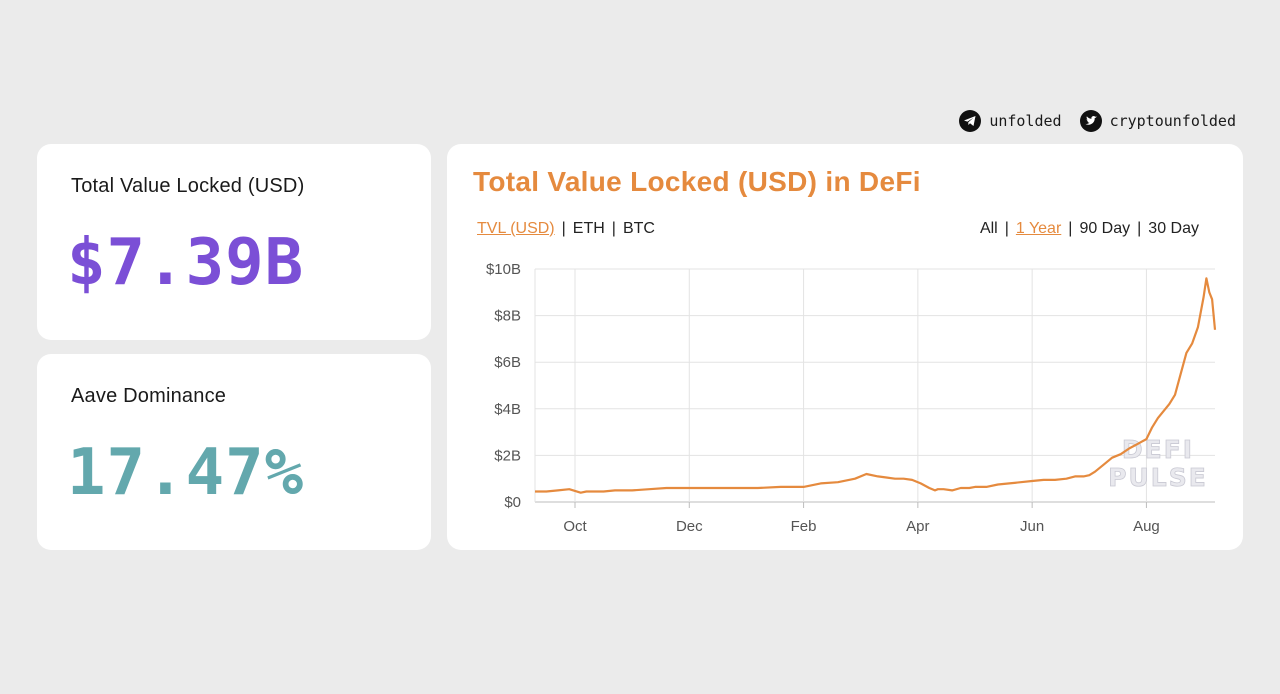 The image size is (1280, 694). Describe the element at coordinates (507, 409) in the screenshot. I see `y-tick-label: $4B` at that location.